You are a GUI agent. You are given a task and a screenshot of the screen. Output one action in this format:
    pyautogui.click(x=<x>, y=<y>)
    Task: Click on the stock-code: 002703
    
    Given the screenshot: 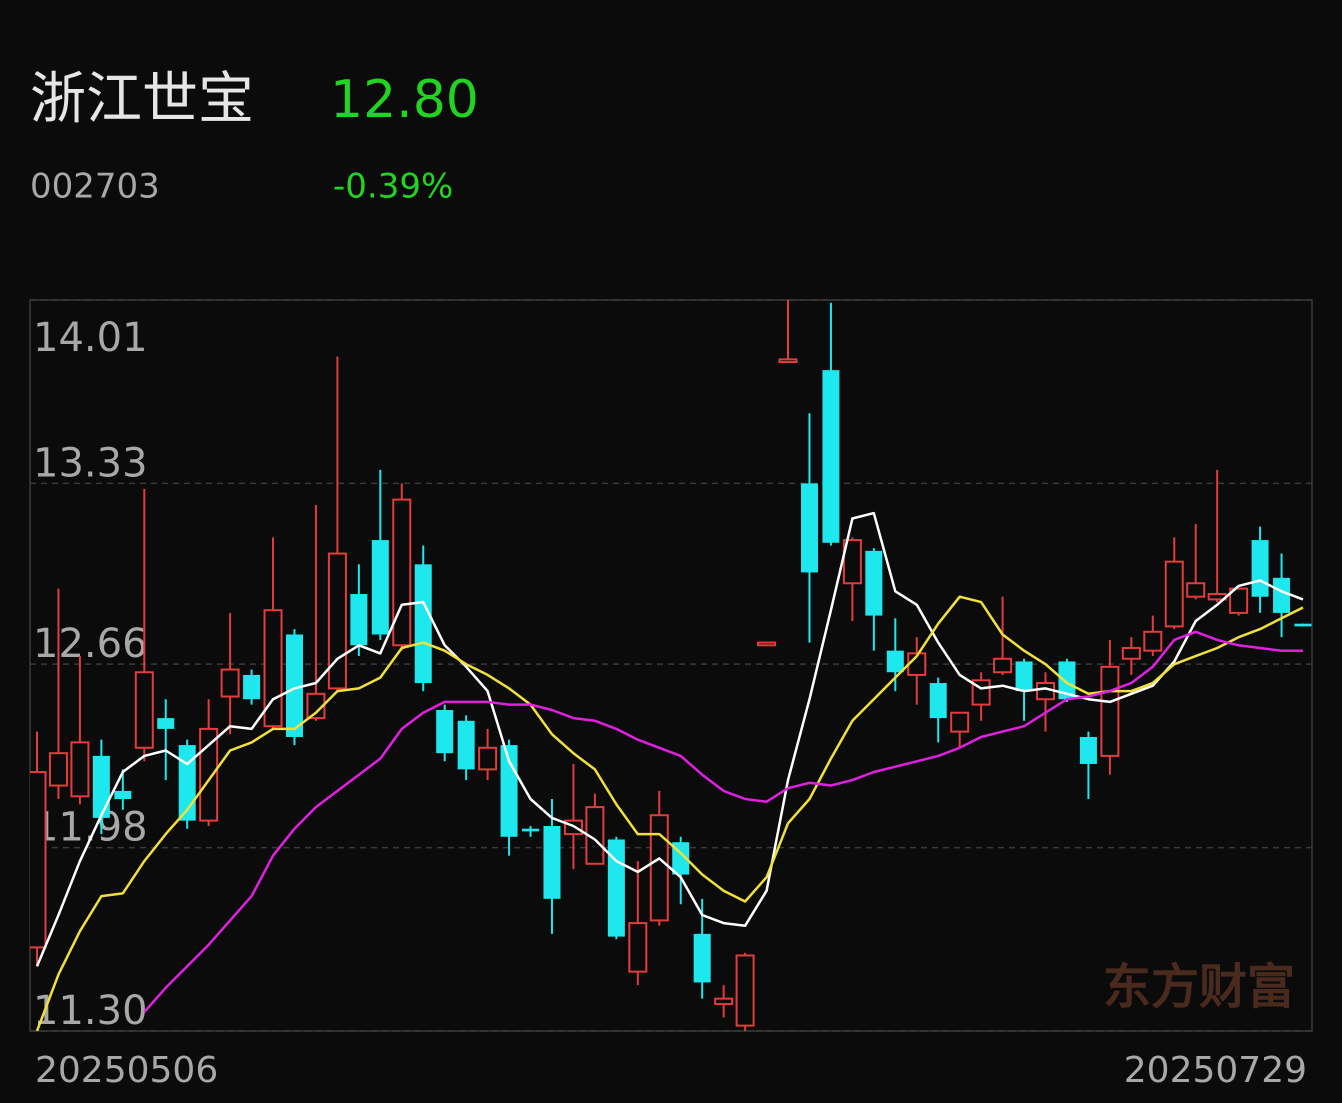 What is the action you would take?
    pyautogui.click(x=95, y=187)
    